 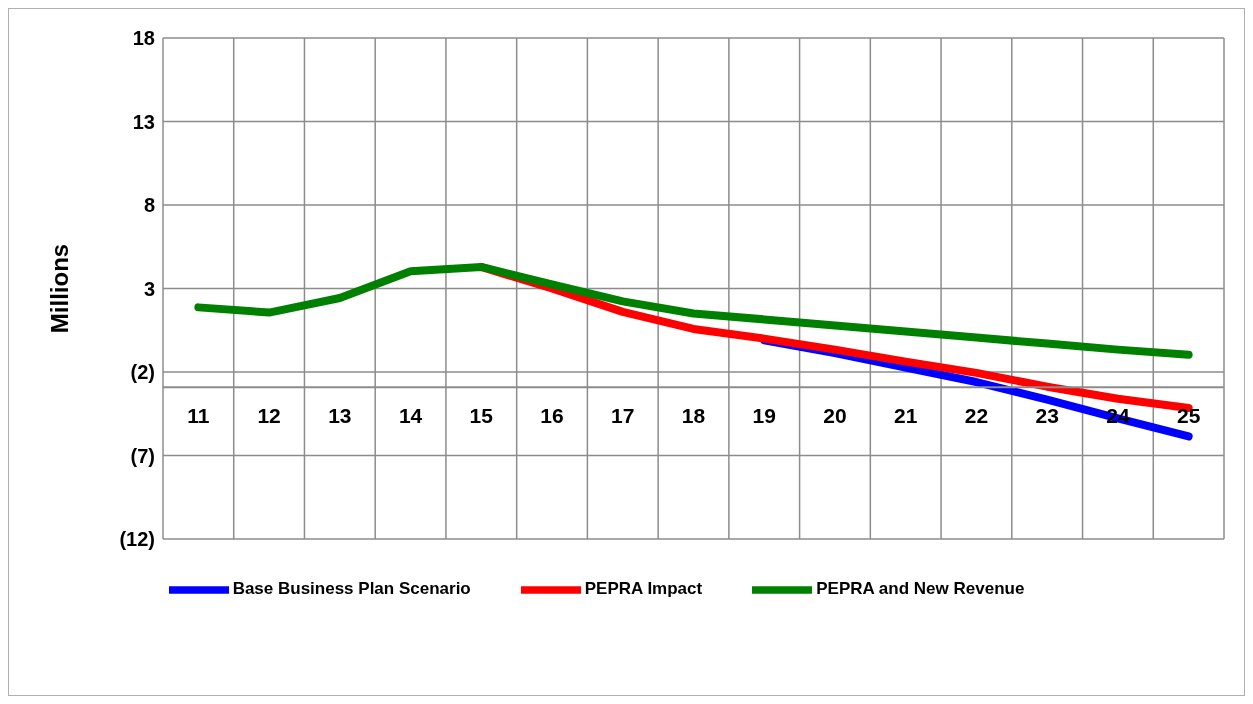 What do you see at coordinates (198, 416) in the screenshot?
I see `x-tick-label: 11` at bounding box center [198, 416].